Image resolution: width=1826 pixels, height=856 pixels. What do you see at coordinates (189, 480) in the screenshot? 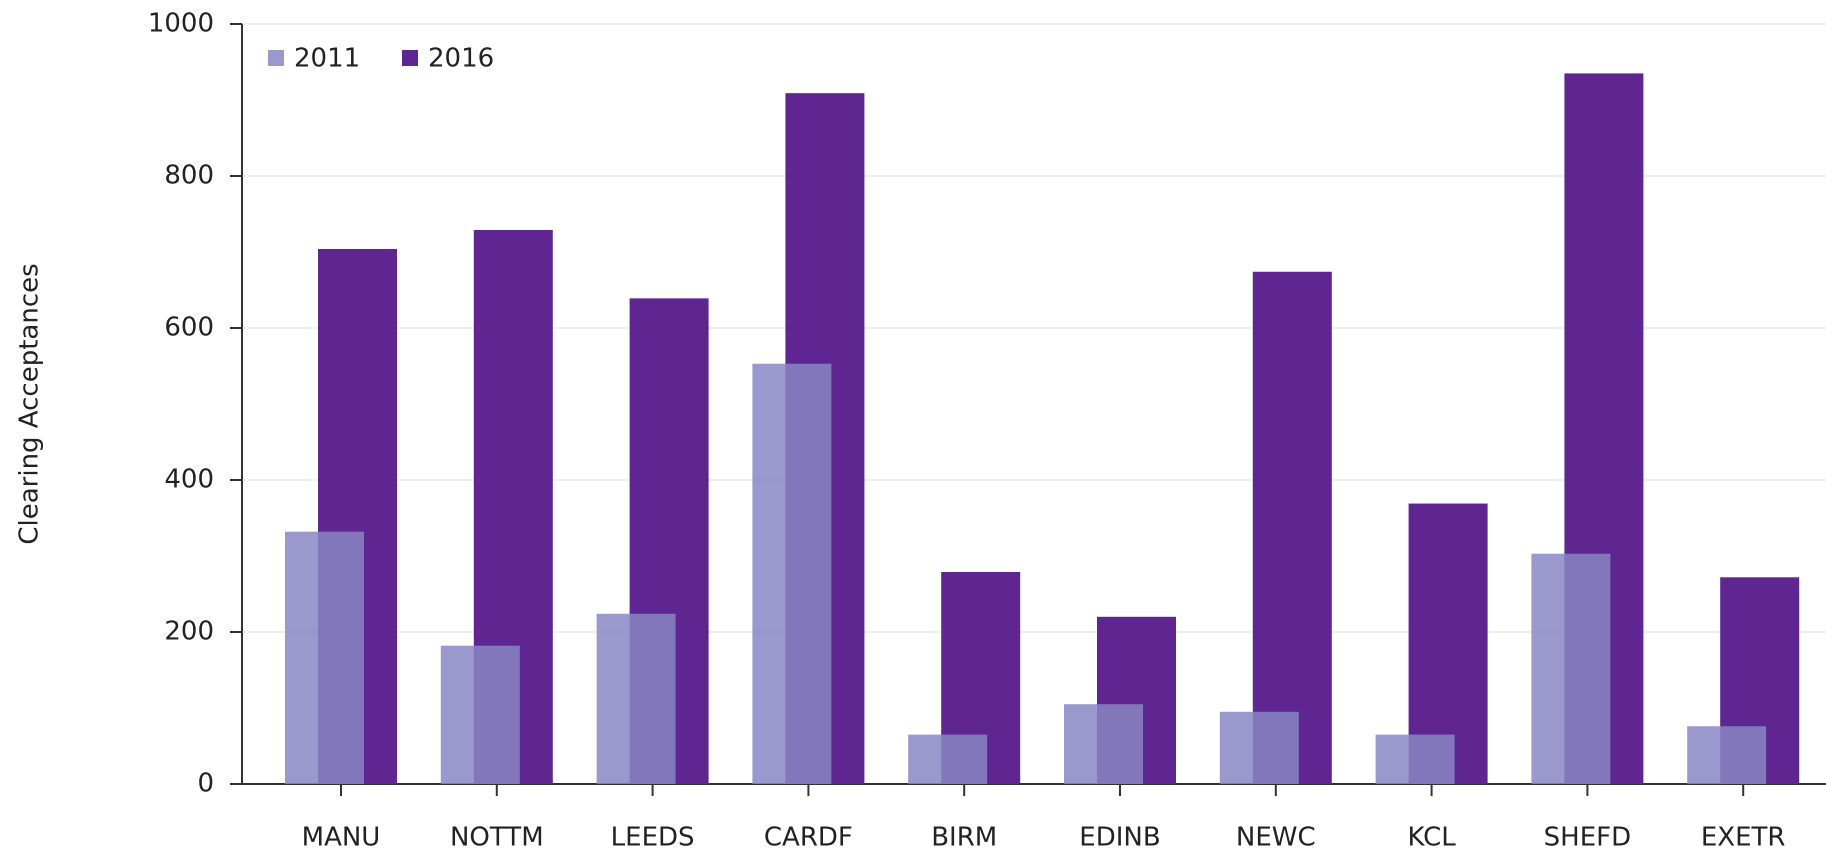
I see `y-tick-label: 400` at bounding box center [189, 480].